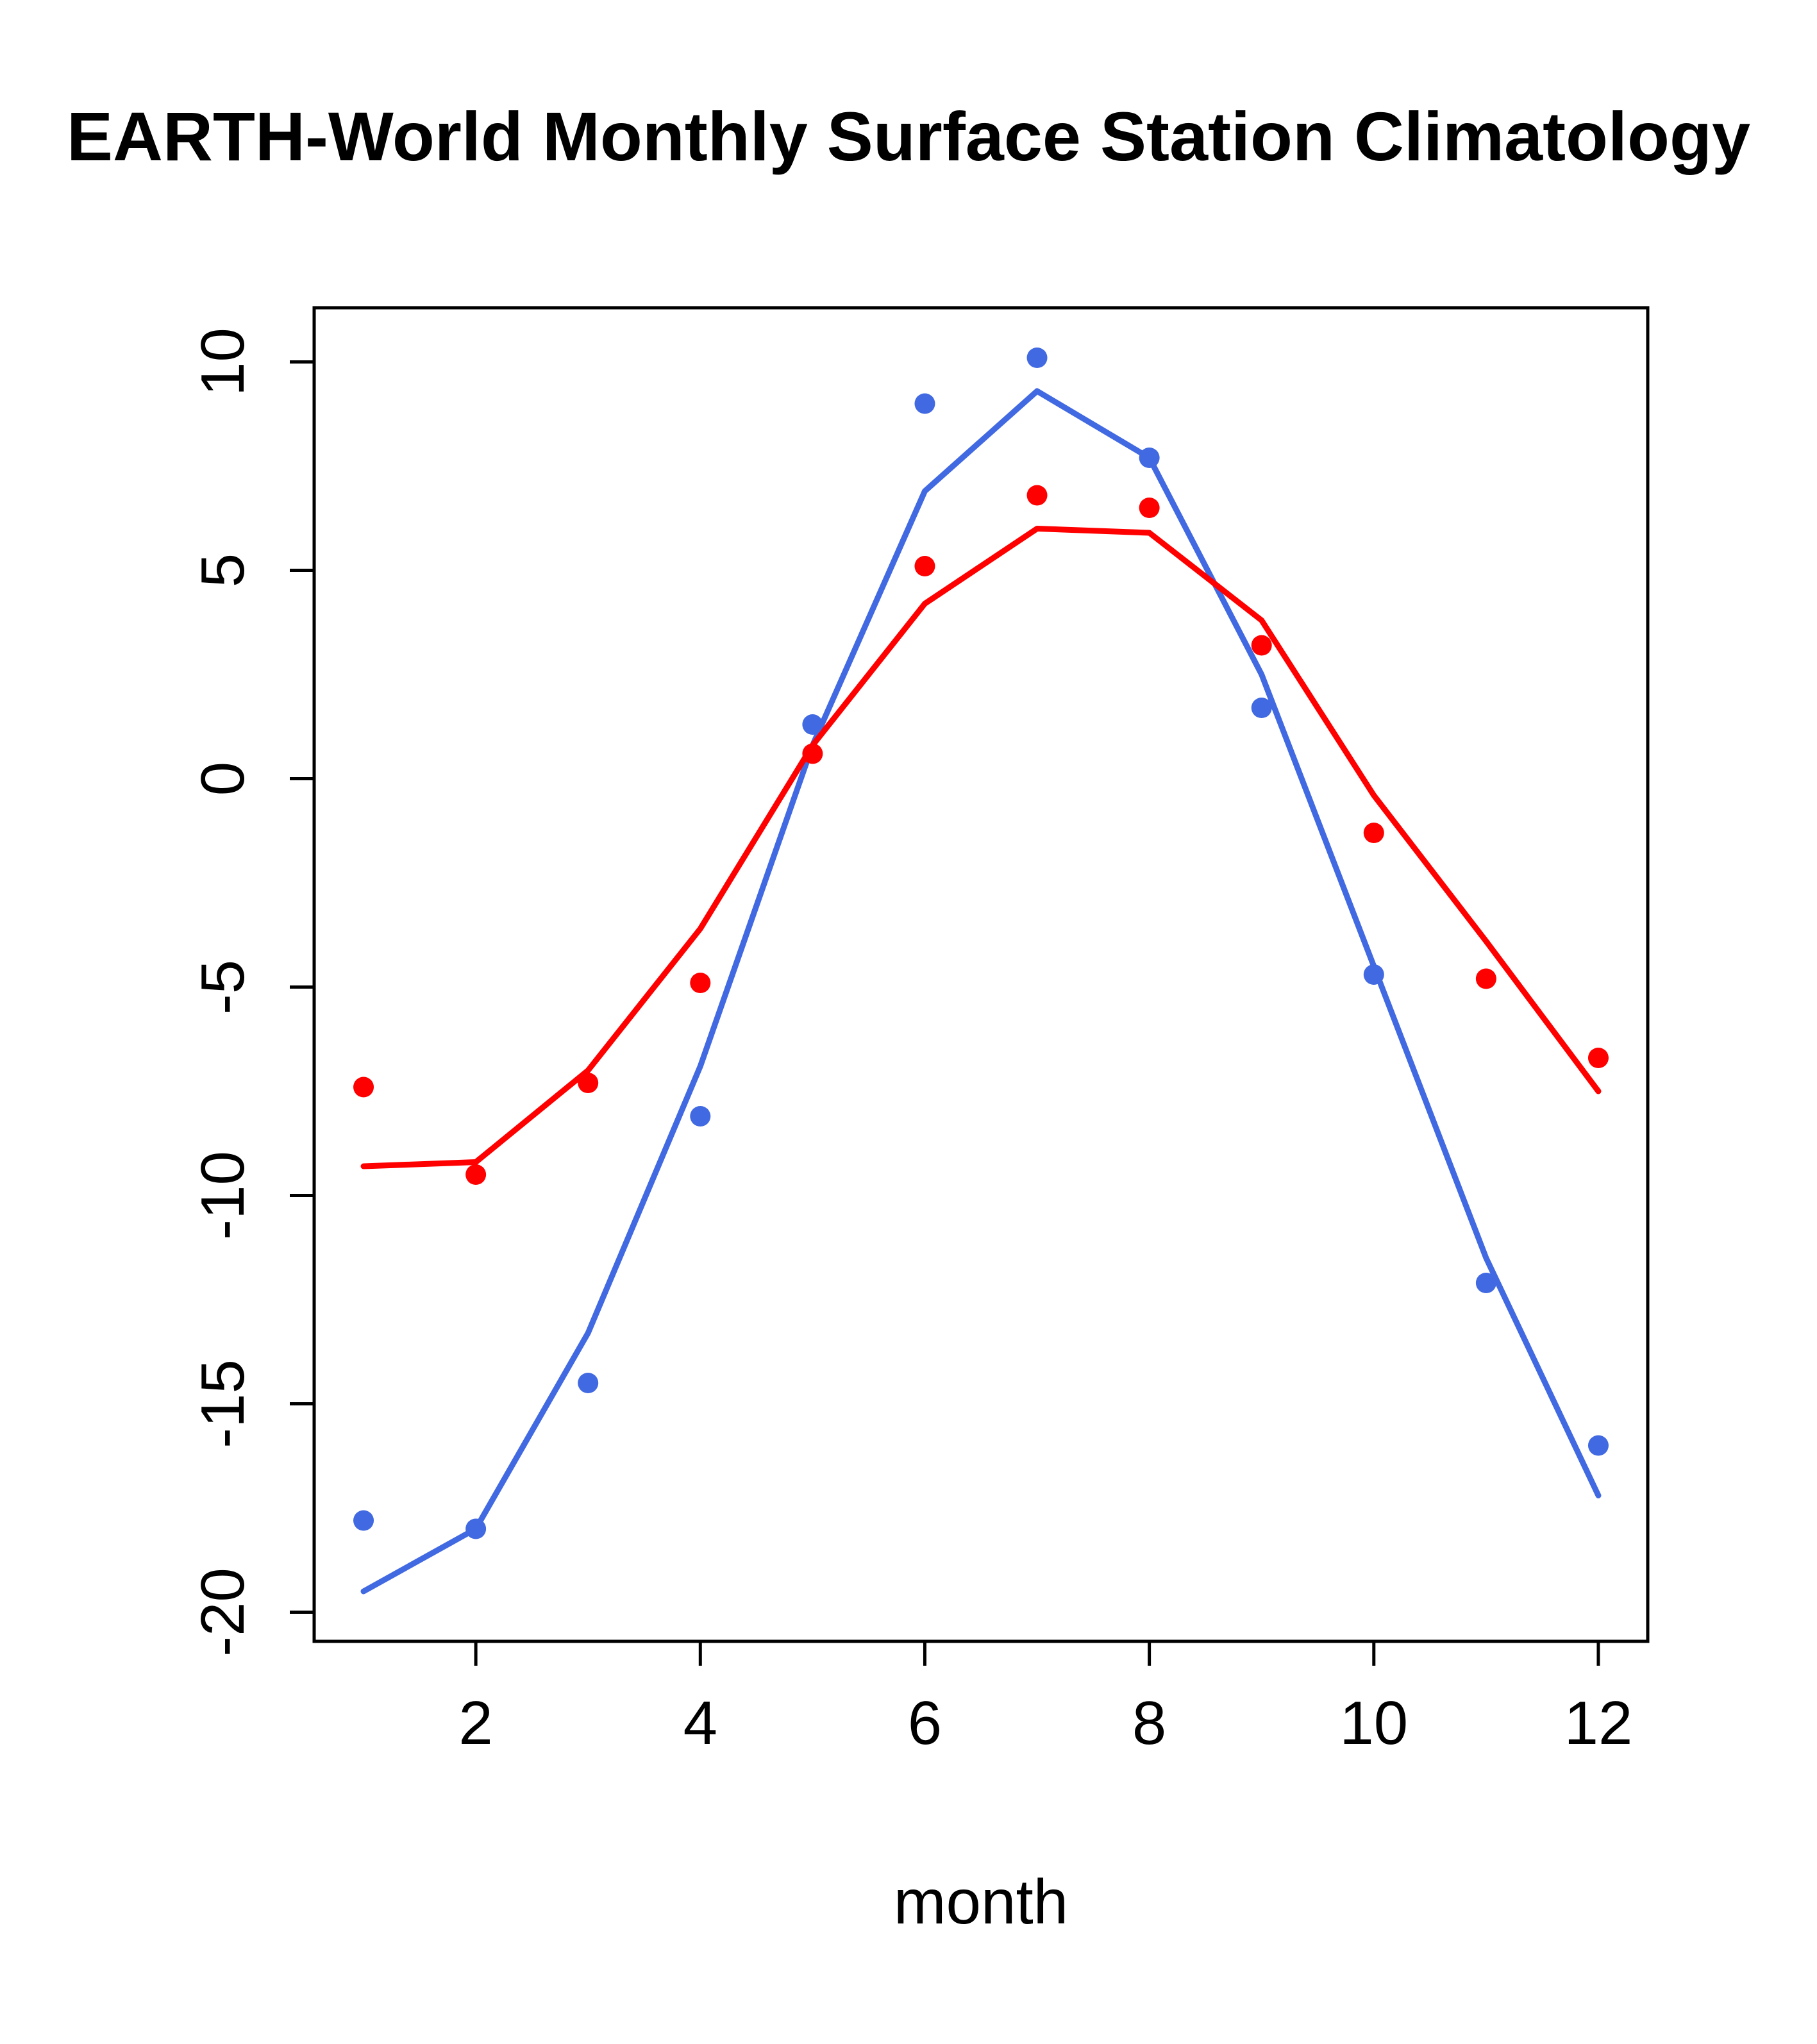 The width and height of the screenshot is (1817, 2044). I want to click on x-tick-label: 12, so click(1598, 1723).